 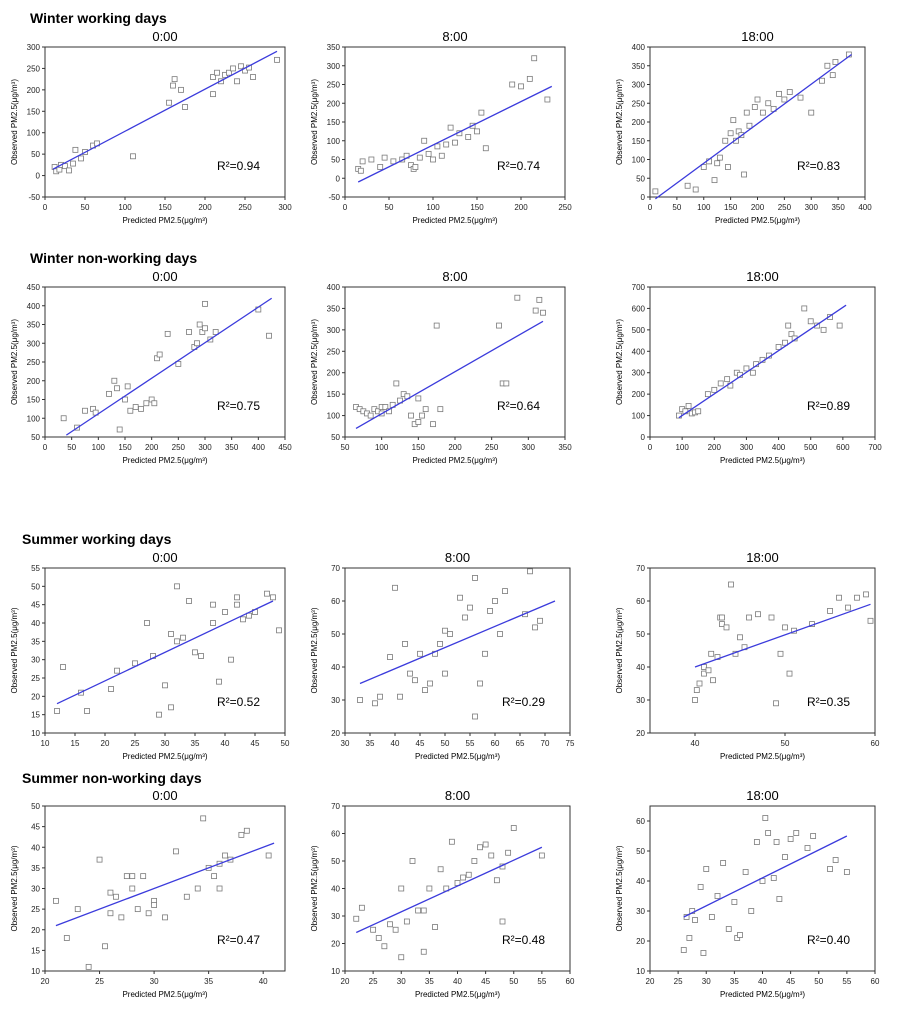 What do you see at coordinates (345, 447) in the screenshot?
I see `wn8-x-tick-label-0: 50` at bounding box center [345, 447].